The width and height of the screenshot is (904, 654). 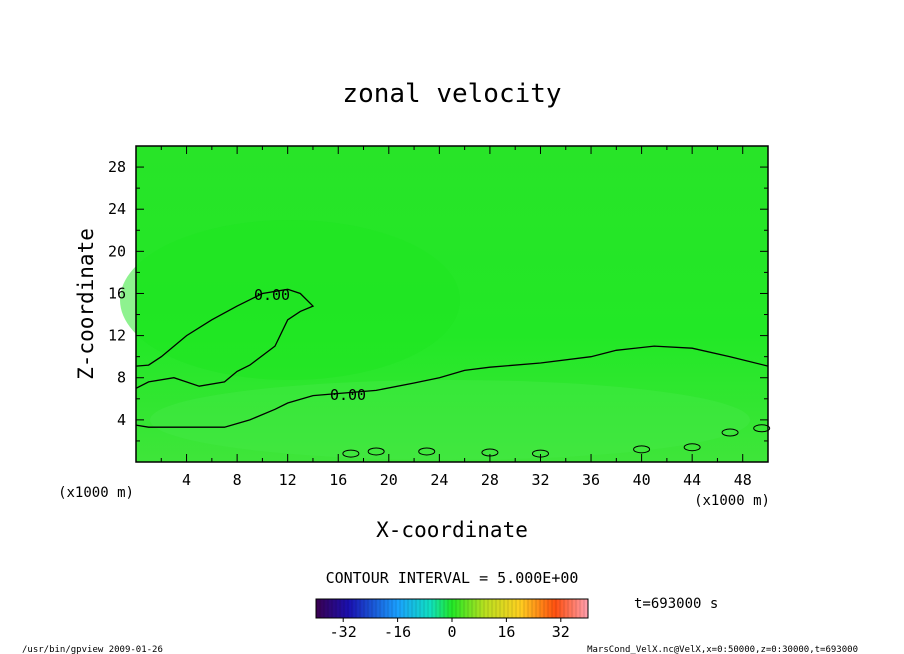 What do you see at coordinates (121, 378) in the screenshot?
I see `y-tick-label: 8` at bounding box center [121, 378].